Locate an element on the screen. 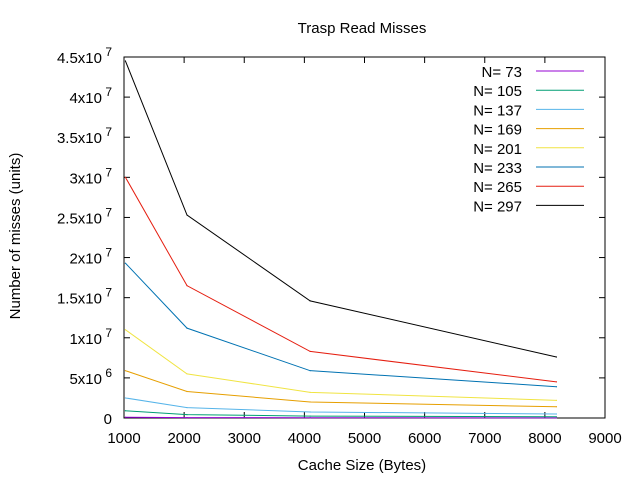 Image resolution: width=640 pixels, height=480 pixels. x-tick-label: 9000 is located at coordinates (604, 438).